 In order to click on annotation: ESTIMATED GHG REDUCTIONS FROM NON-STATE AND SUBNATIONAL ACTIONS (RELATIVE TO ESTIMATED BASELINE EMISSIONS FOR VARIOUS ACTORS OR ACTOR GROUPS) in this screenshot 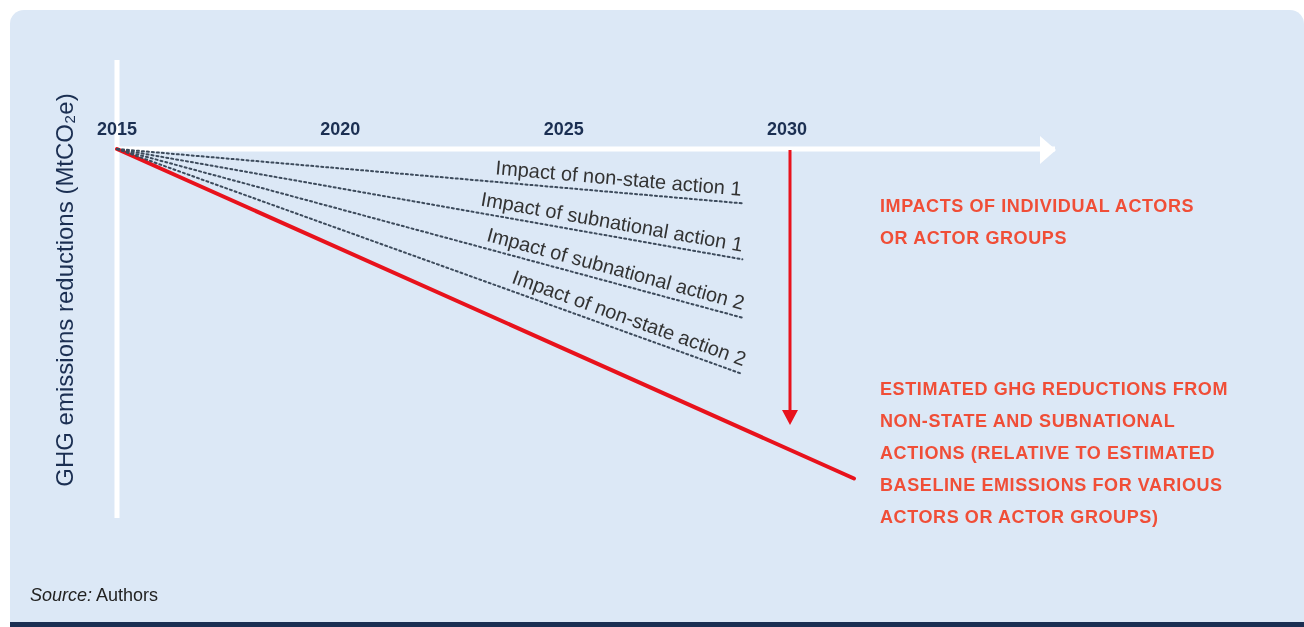, I will do `click(1055, 453)`.